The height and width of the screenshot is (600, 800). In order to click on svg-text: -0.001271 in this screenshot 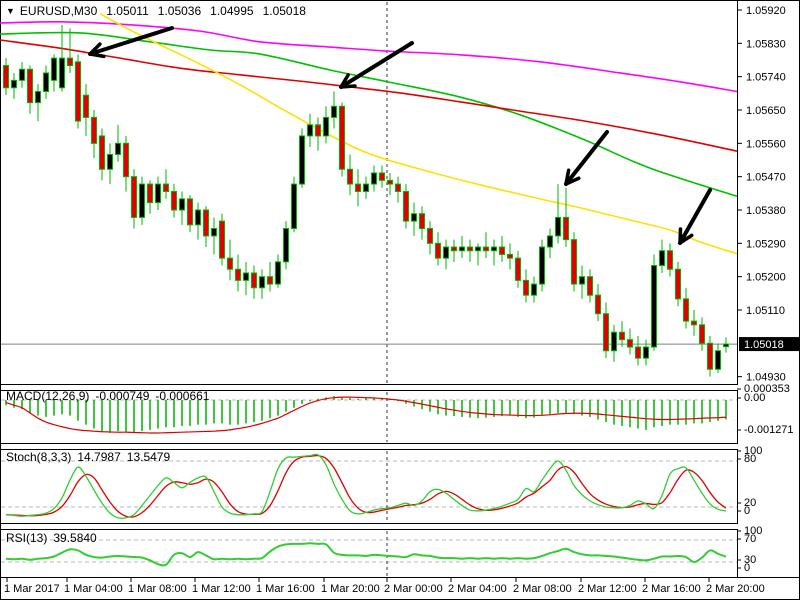, I will do `click(769, 430)`.